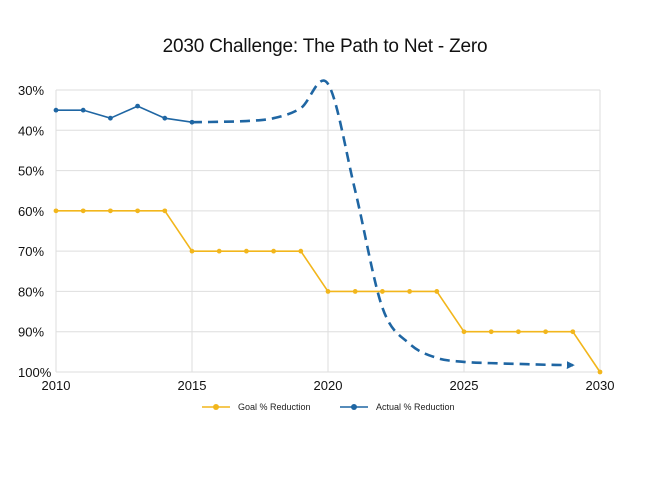 The height and width of the screenshot is (502, 650). What do you see at coordinates (216, 407) in the screenshot?
I see `legend-swatch-goal` at bounding box center [216, 407].